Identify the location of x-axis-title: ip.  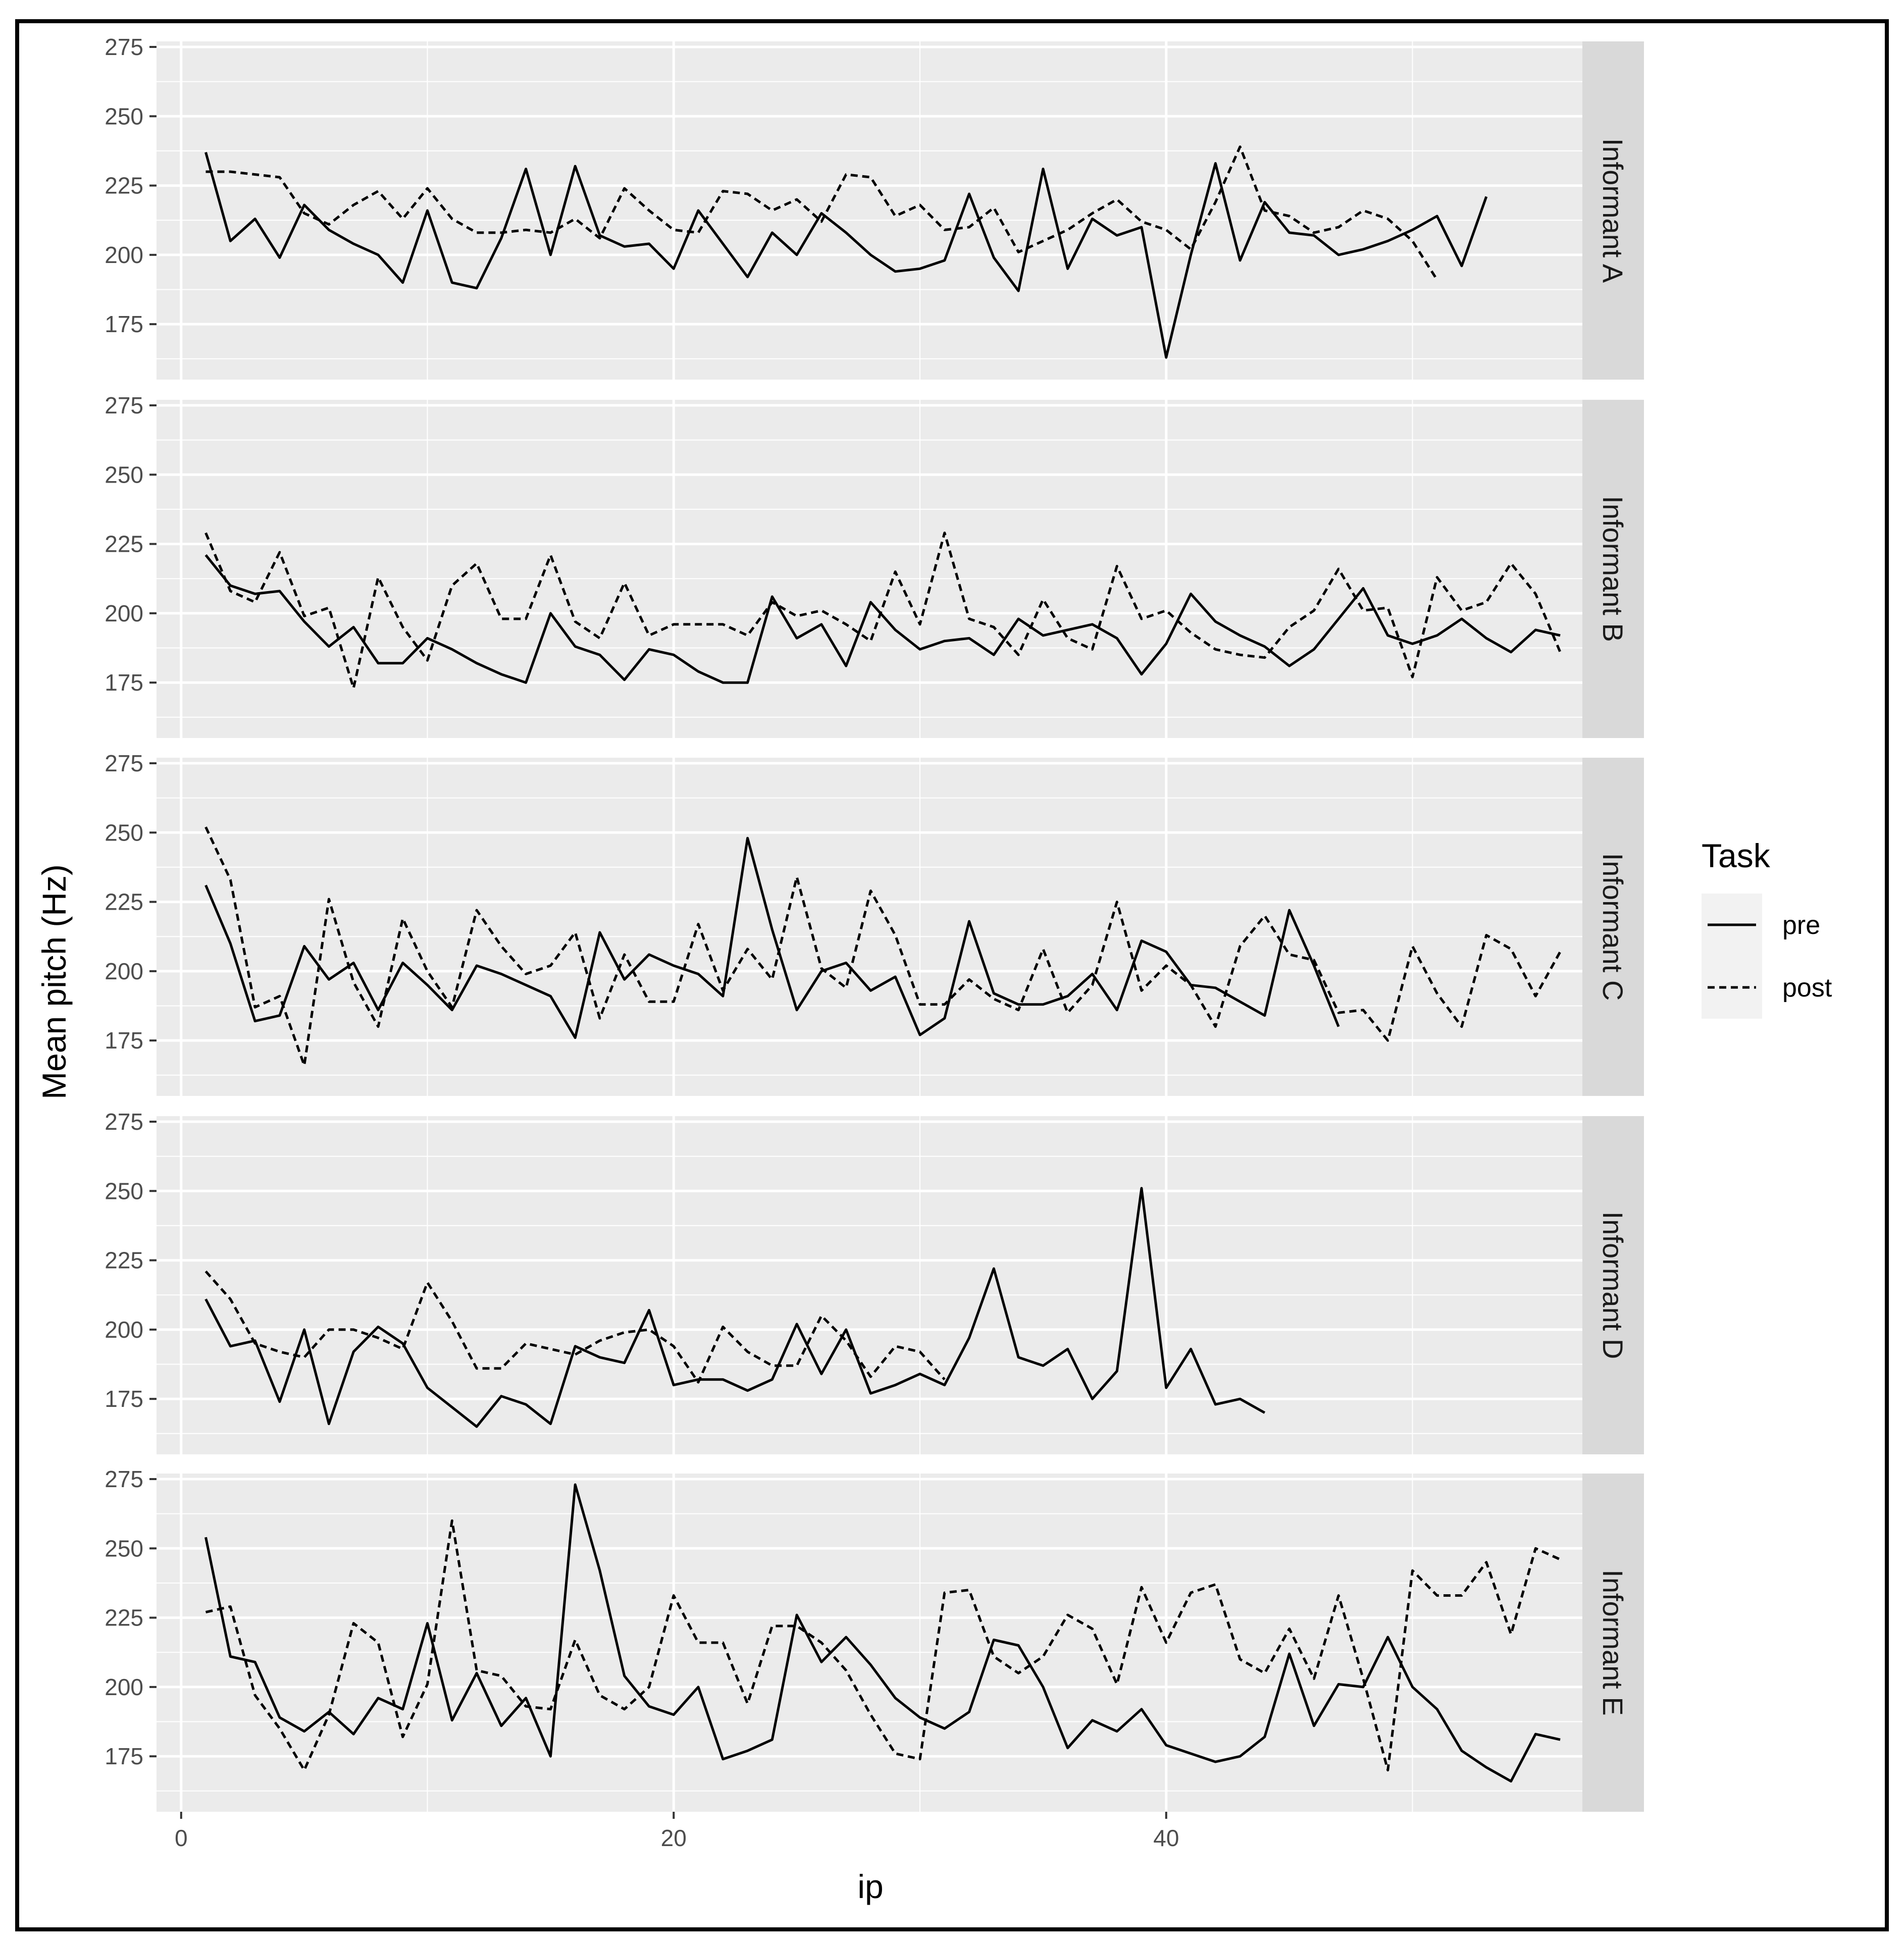
(870, 1886).